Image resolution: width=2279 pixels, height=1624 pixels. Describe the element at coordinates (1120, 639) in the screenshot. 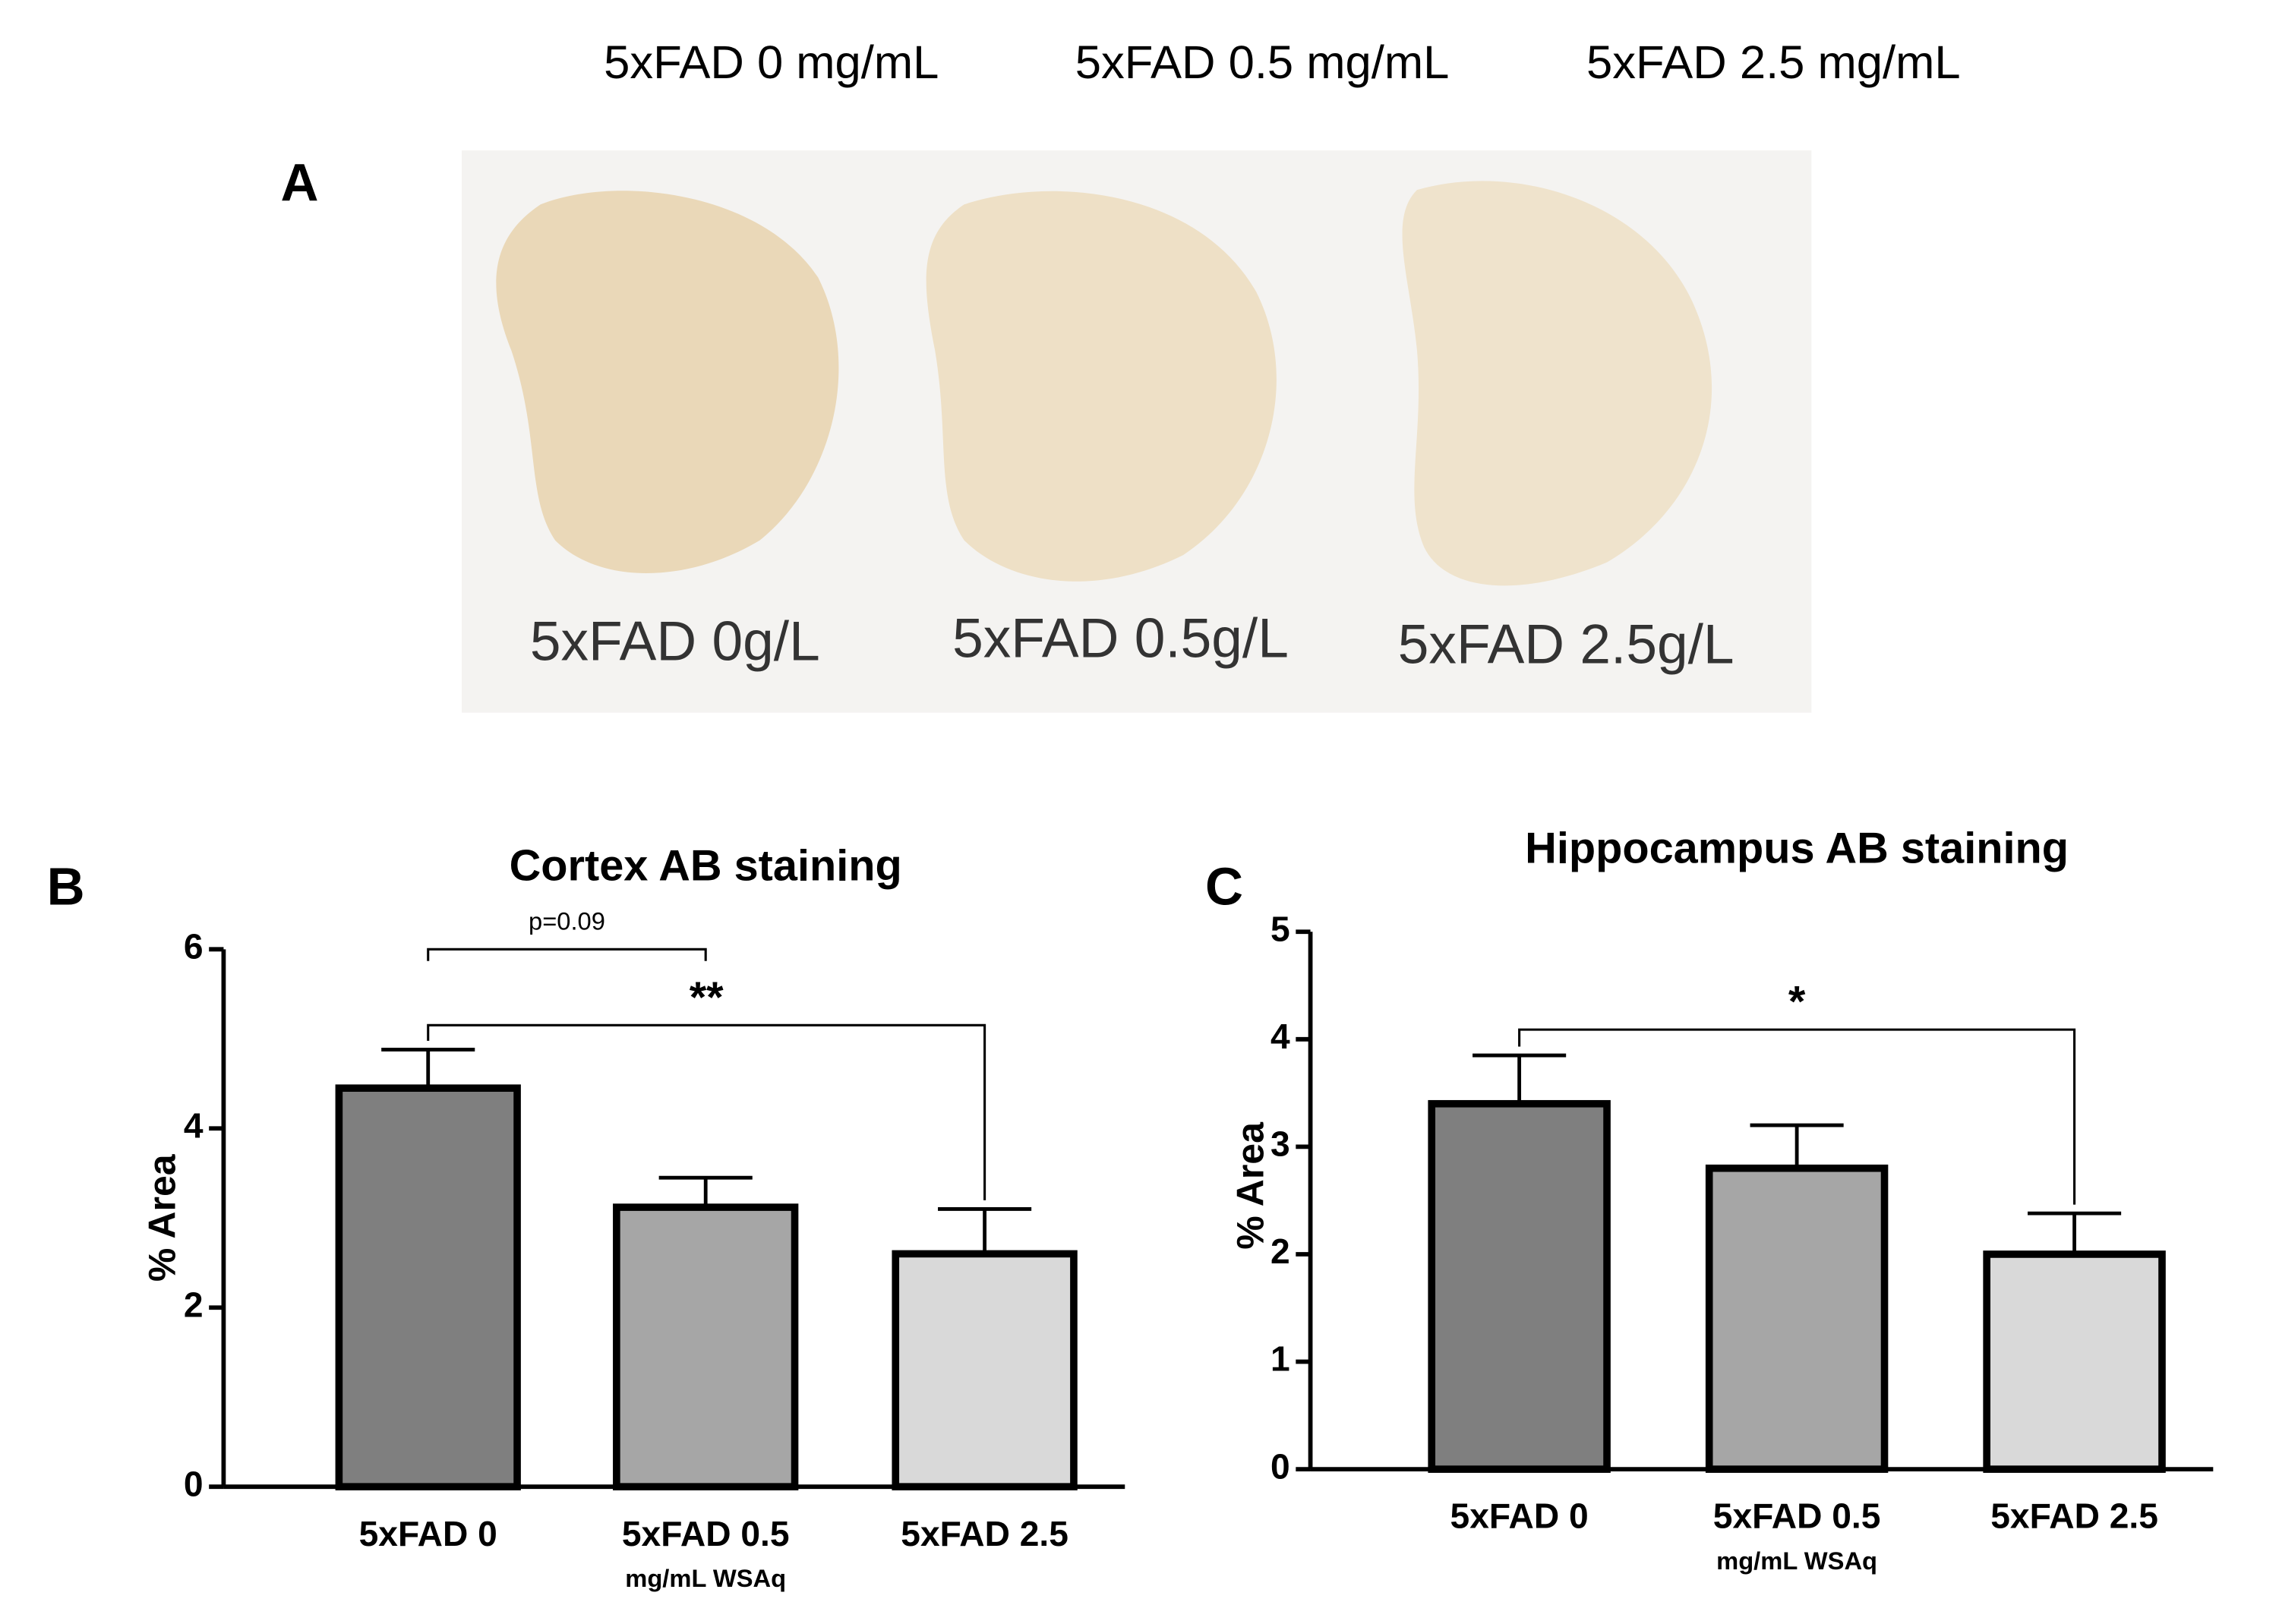

I see `image-label: 5xFAD 0.5g/L` at that location.